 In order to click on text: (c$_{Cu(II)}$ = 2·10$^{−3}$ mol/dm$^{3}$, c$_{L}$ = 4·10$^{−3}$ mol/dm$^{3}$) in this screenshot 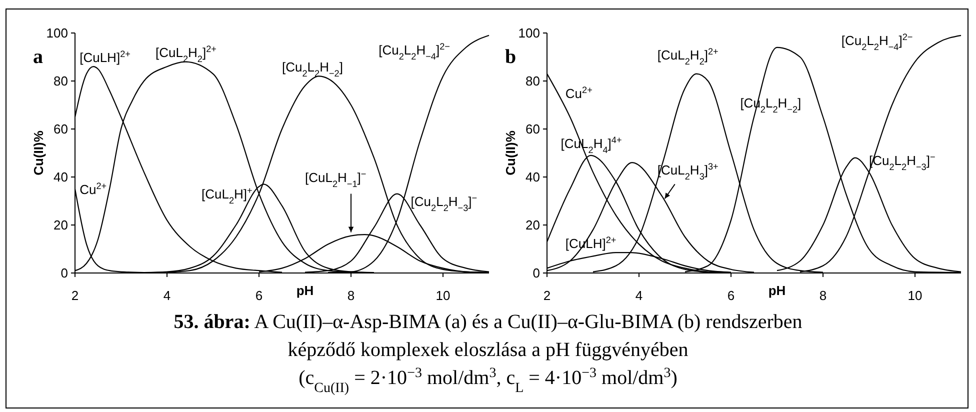, I will do `click(488, 381)`.